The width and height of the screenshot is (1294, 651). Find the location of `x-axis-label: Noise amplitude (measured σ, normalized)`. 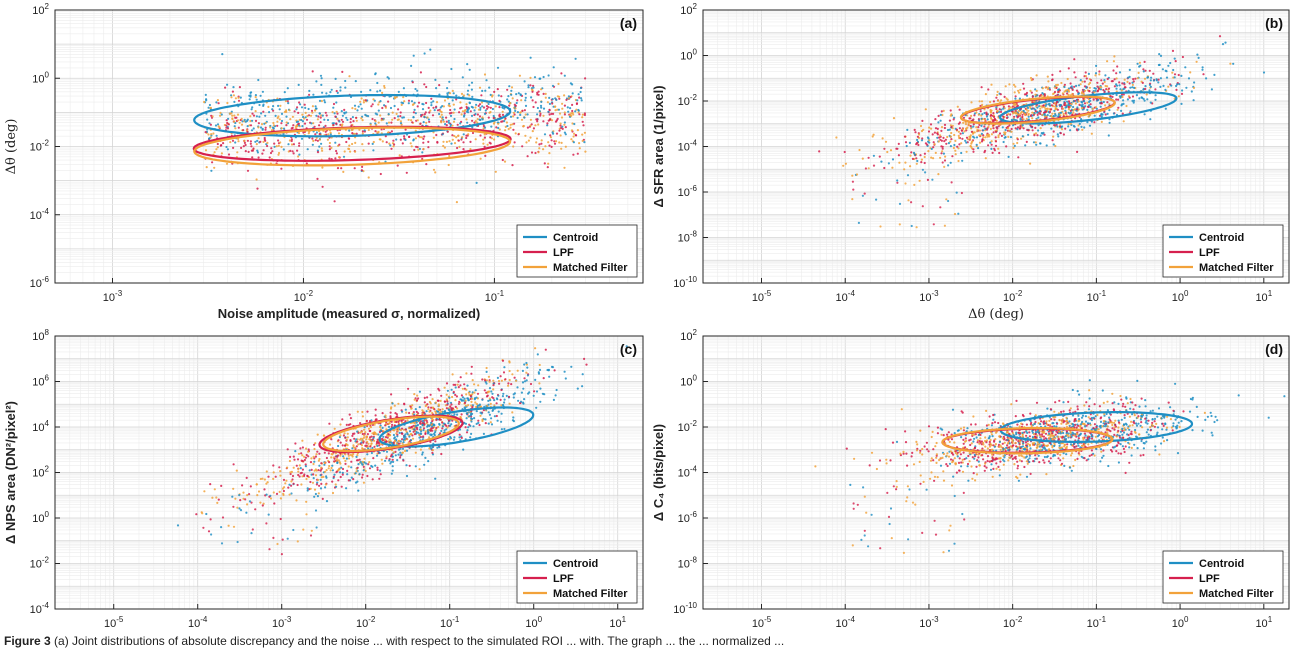

x-axis-label: Noise amplitude (measured σ, normalized) is located at coordinates (349, 313).